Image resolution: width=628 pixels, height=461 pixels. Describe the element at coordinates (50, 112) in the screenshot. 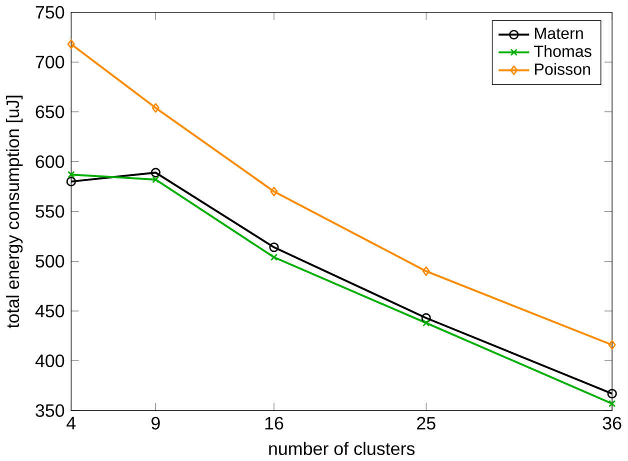

I see `y-tick-label: 650` at that location.